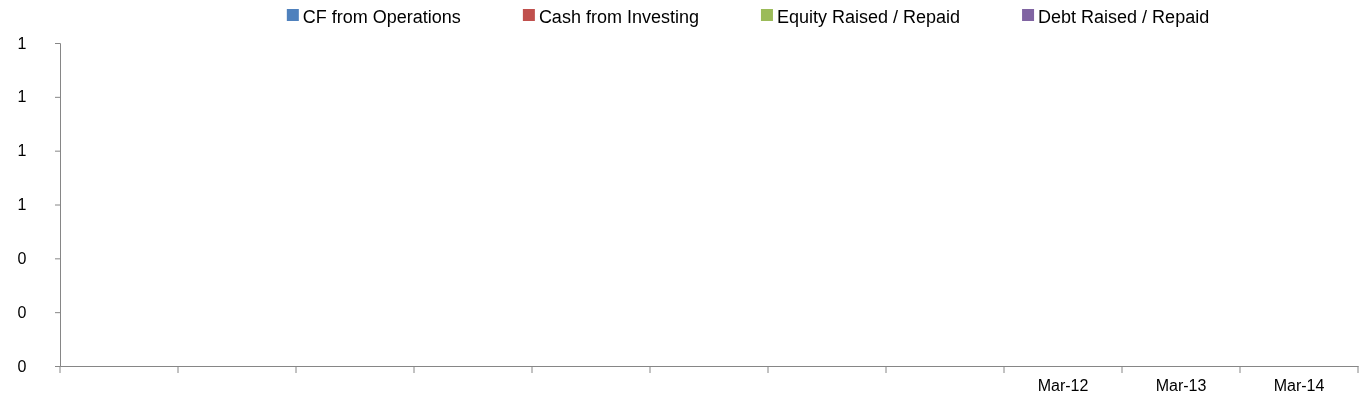 The width and height of the screenshot is (1362, 410). Describe the element at coordinates (1181, 385) in the screenshot. I see `x-tick-label: Mar-13` at that location.